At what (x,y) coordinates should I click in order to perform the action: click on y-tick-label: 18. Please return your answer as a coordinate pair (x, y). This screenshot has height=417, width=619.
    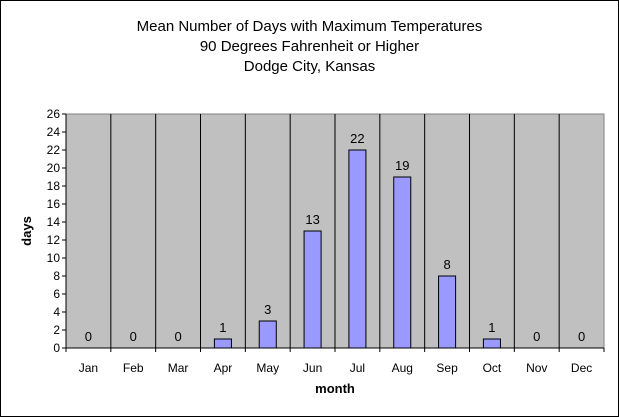
    Looking at the image, I should click on (54, 186).